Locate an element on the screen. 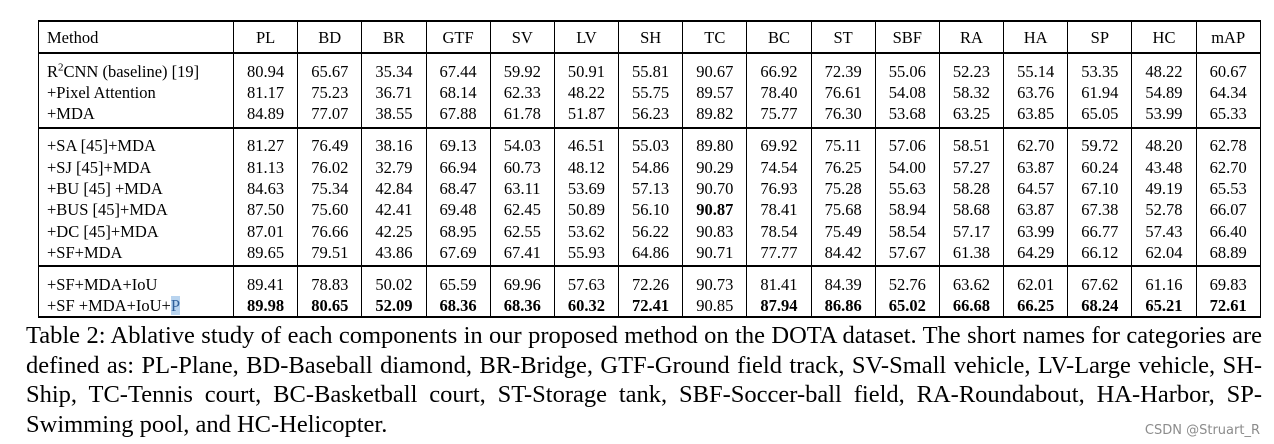 The image size is (1274, 444). value-cell: 60.24 is located at coordinates (1099, 167).